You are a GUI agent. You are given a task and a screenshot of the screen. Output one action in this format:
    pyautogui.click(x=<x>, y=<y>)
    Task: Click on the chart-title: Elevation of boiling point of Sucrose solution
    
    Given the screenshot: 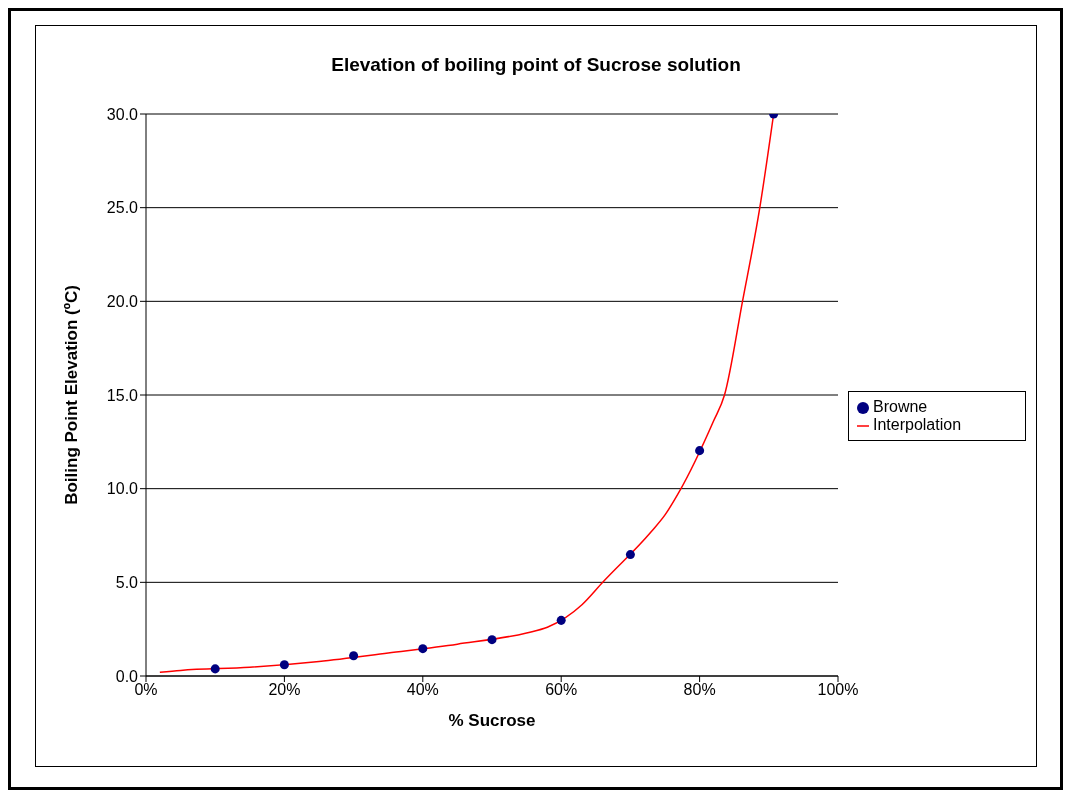 What is the action you would take?
    pyautogui.click(x=536, y=65)
    